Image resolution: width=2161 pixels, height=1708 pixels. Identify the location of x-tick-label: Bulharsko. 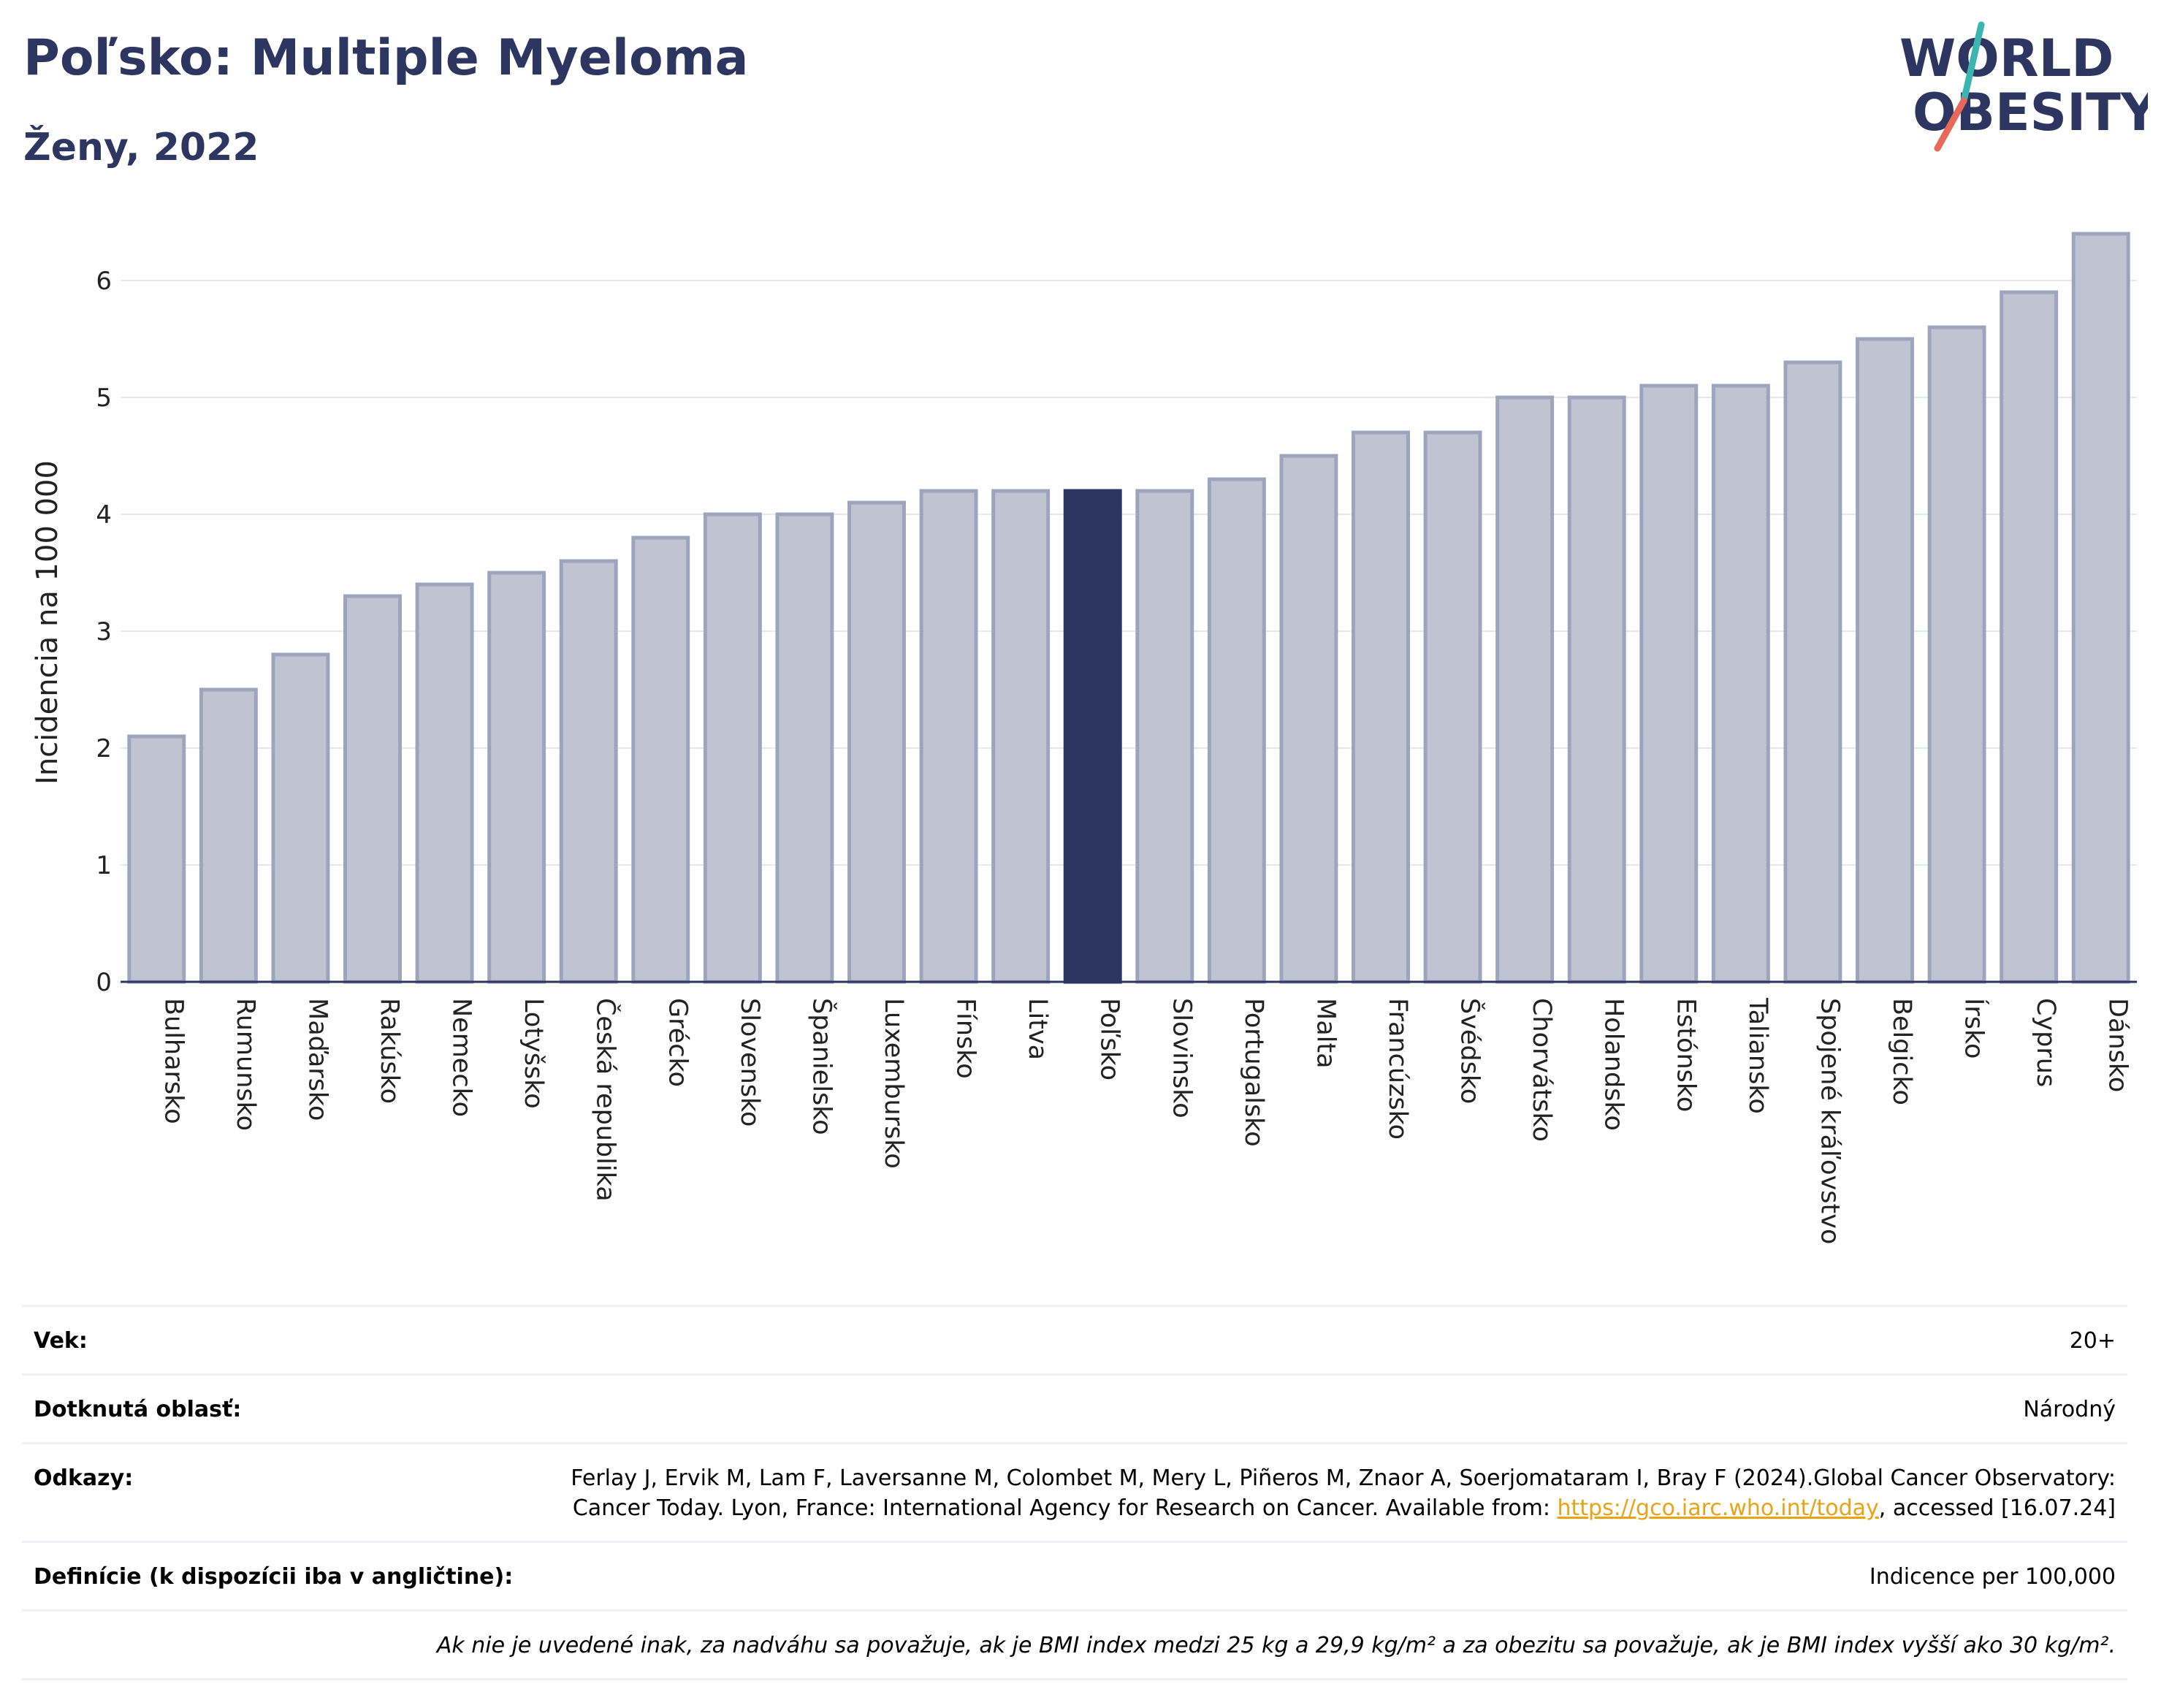
(173, 1061).